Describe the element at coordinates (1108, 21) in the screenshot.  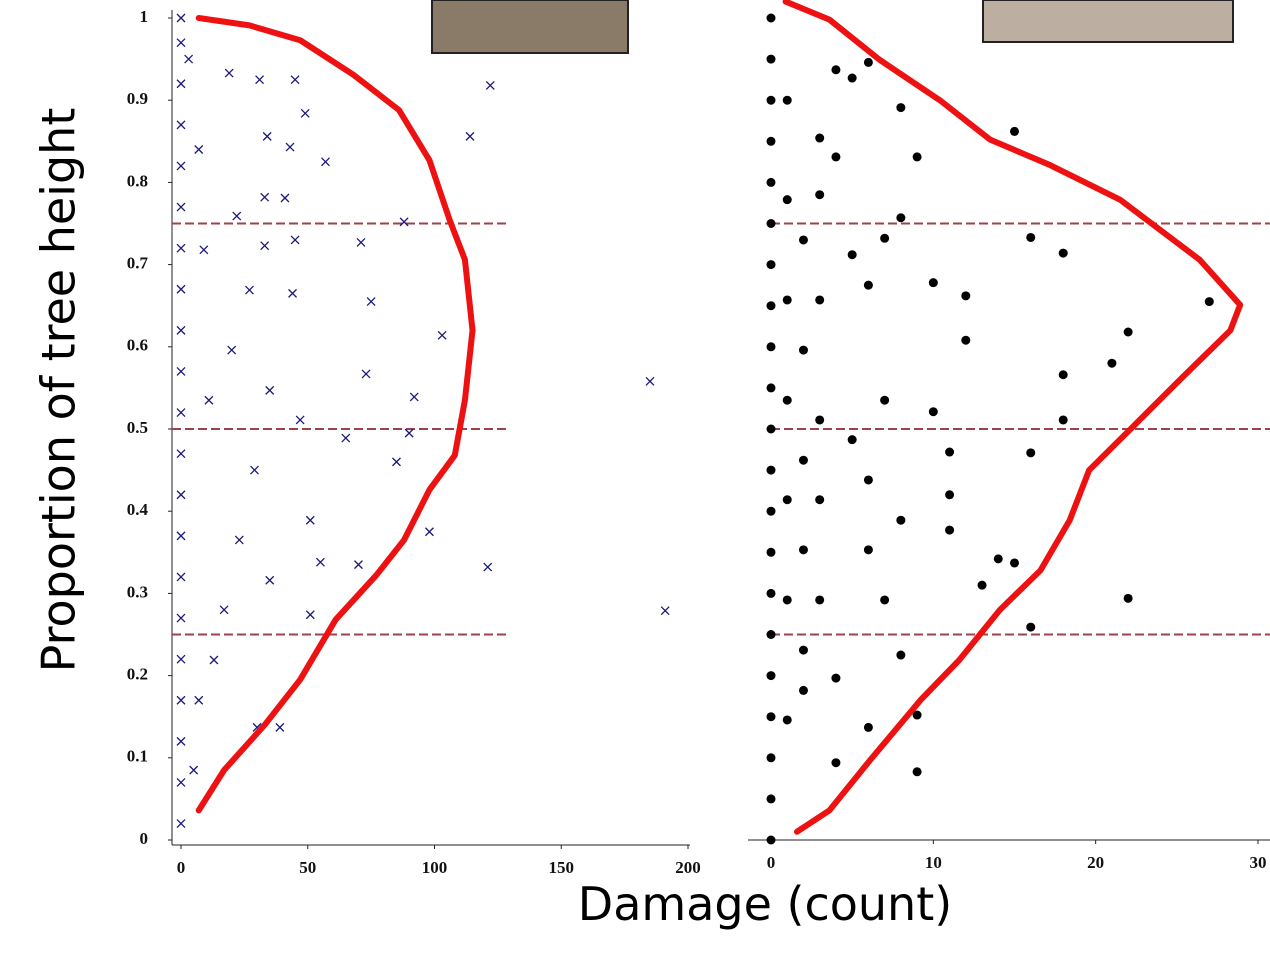
I see `bark-photo` at that location.